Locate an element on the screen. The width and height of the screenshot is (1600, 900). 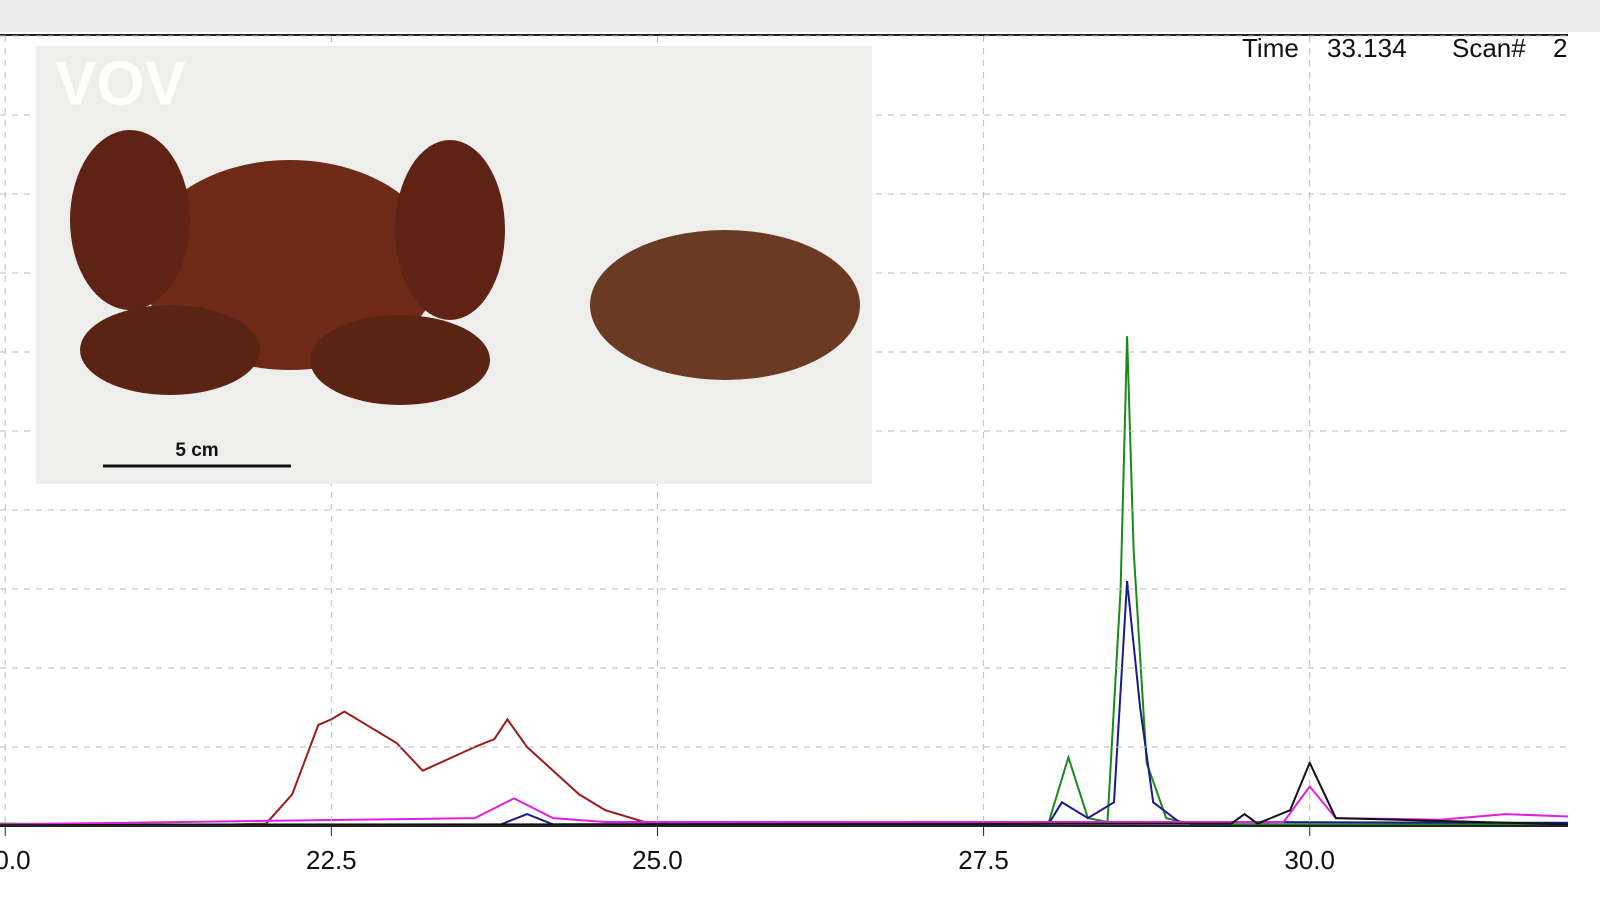
scale-label: 5 cm is located at coordinates (196, 450).